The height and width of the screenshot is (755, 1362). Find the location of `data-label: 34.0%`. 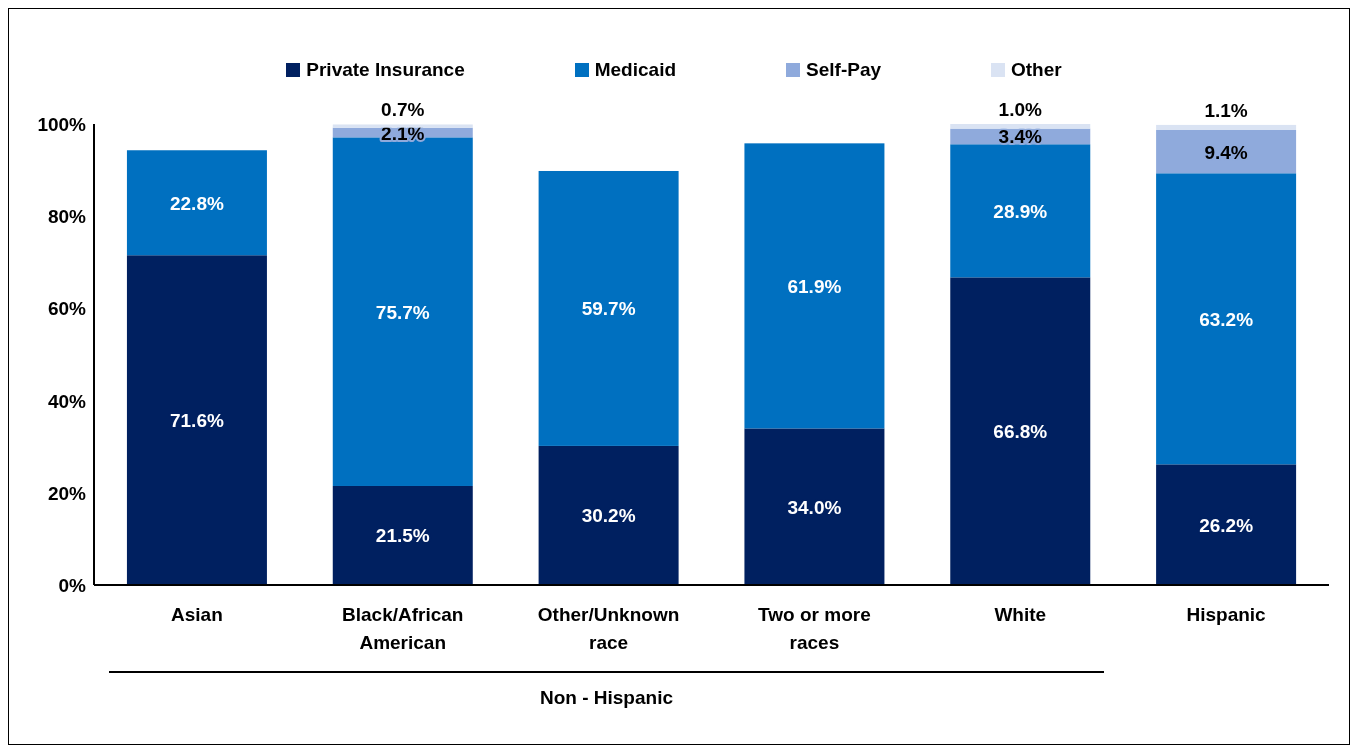

data-label: 34.0% is located at coordinates (814, 507).